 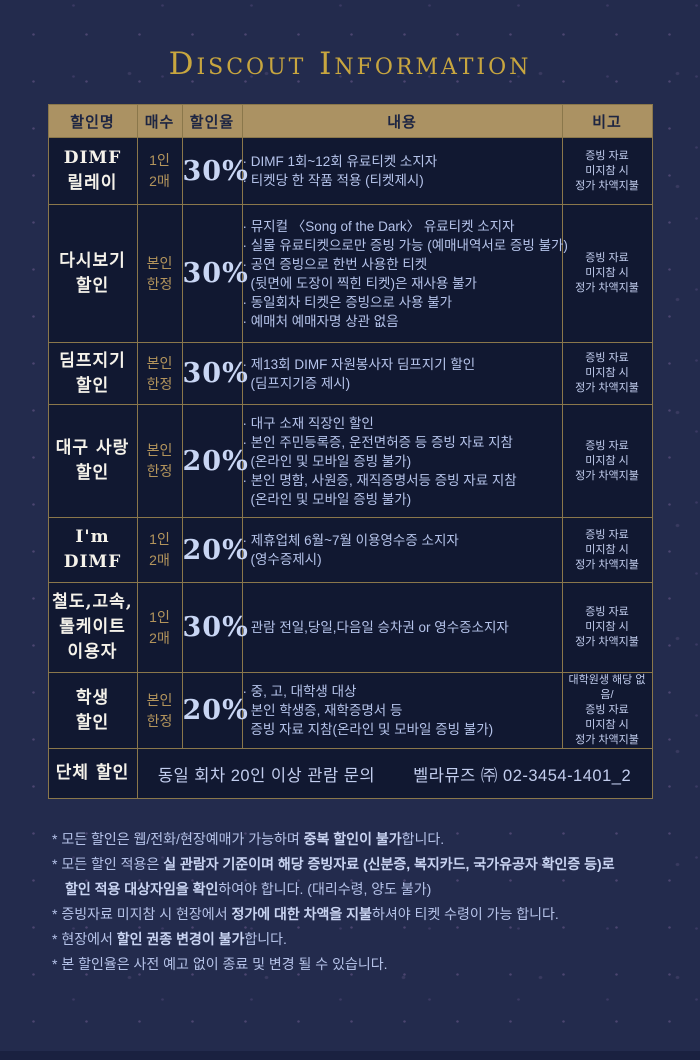 I want to click on content-line: (뒷면에 도장이 찍힌 티켓)은 재사용 불가, so click(x=363, y=283).